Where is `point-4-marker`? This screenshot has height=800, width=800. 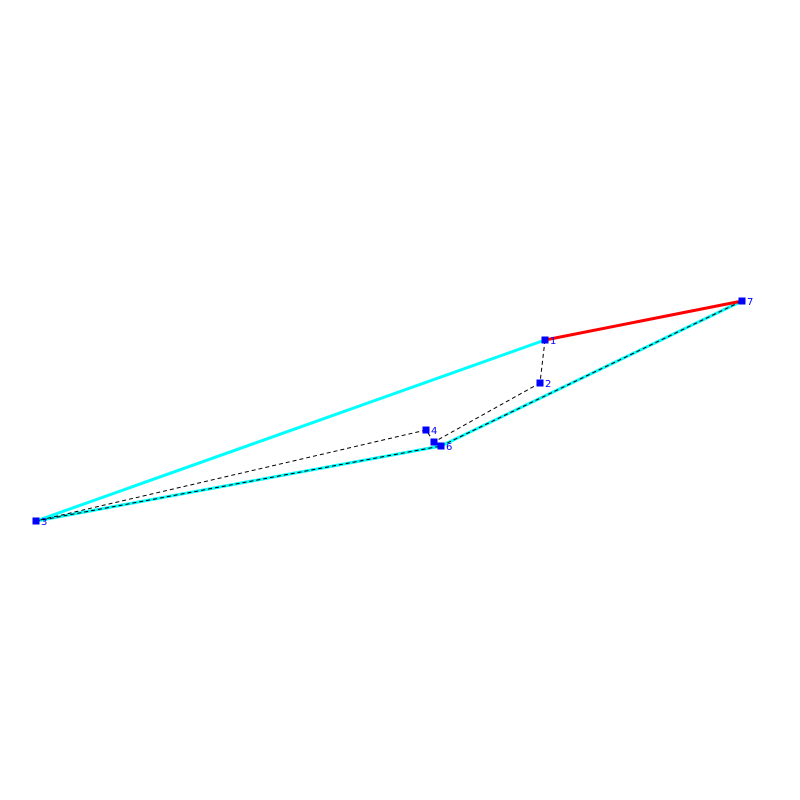
point-4-marker is located at coordinates (426, 430).